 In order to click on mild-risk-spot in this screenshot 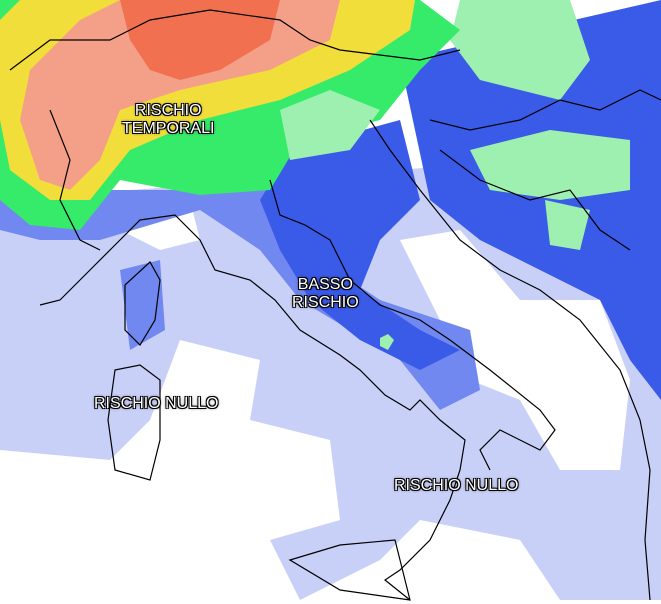, I will do `click(387, 342)`.